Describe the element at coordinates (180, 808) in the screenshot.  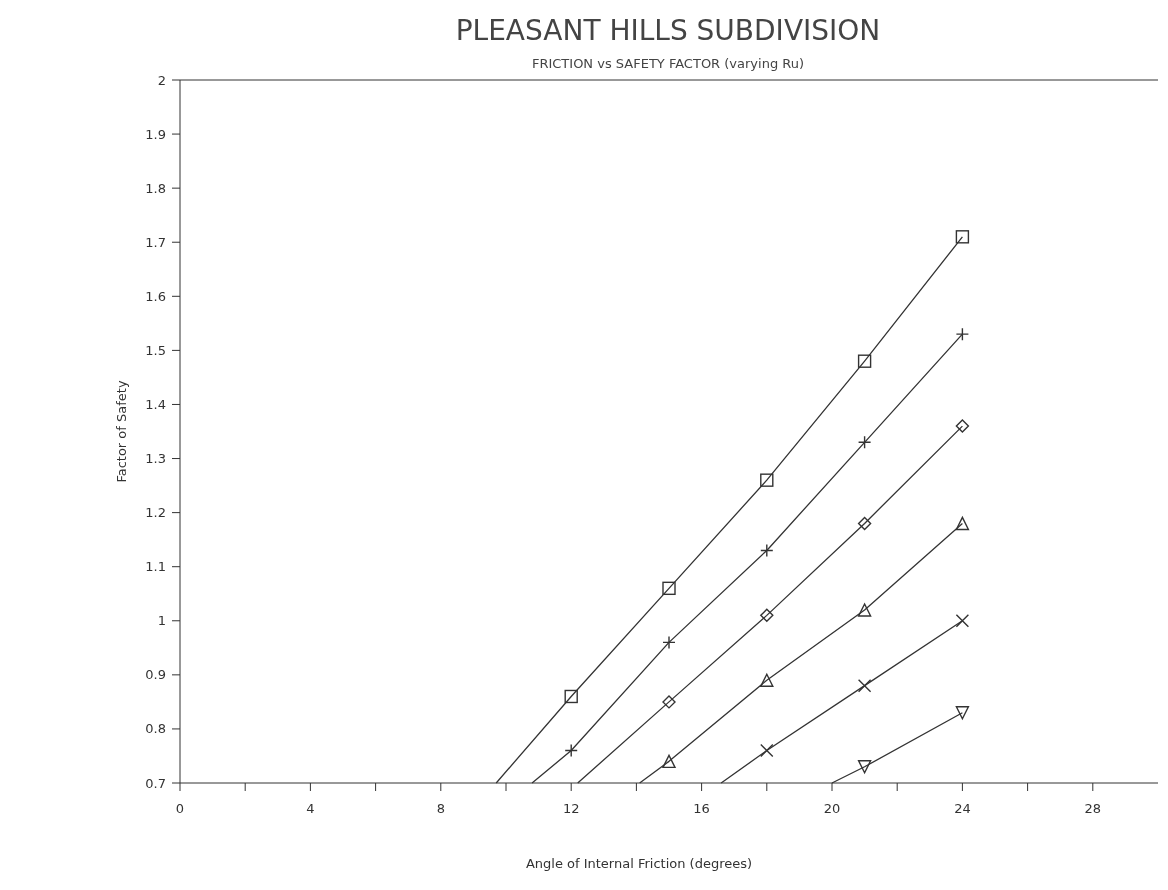
I see `x-tick-label: 0` at that location.